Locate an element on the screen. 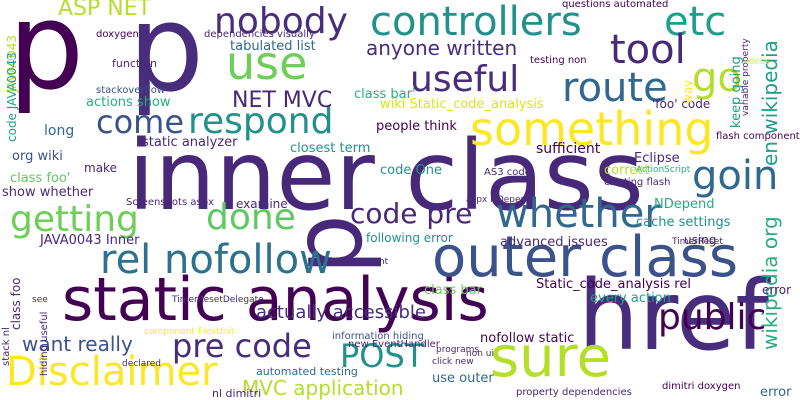  word-screenshots-aspx: Screenshots aspx is located at coordinates (170, 202).